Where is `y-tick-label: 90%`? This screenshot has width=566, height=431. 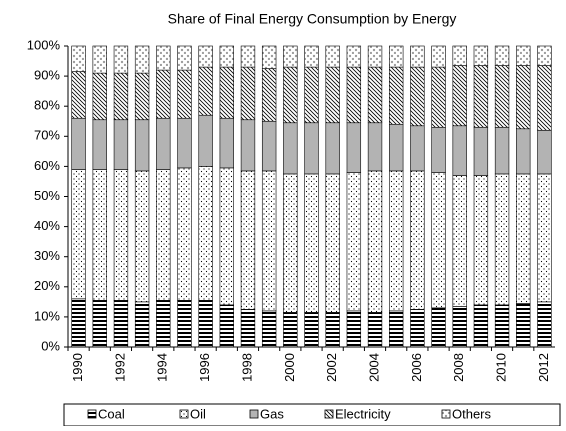 y-tick-label: 90% is located at coordinates (47, 75).